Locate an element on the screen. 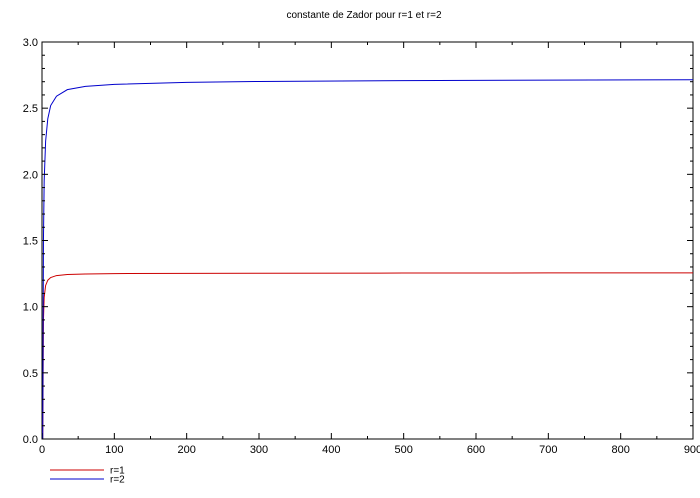  x-tick-label: 400 is located at coordinates (331, 450).